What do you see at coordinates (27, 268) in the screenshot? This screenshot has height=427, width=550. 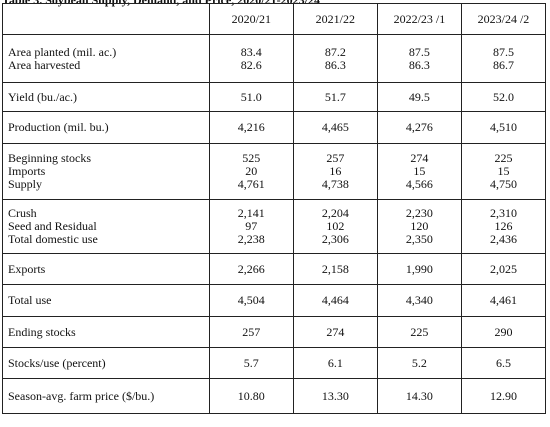 I see `row-label: Exports` at bounding box center [27, 268].